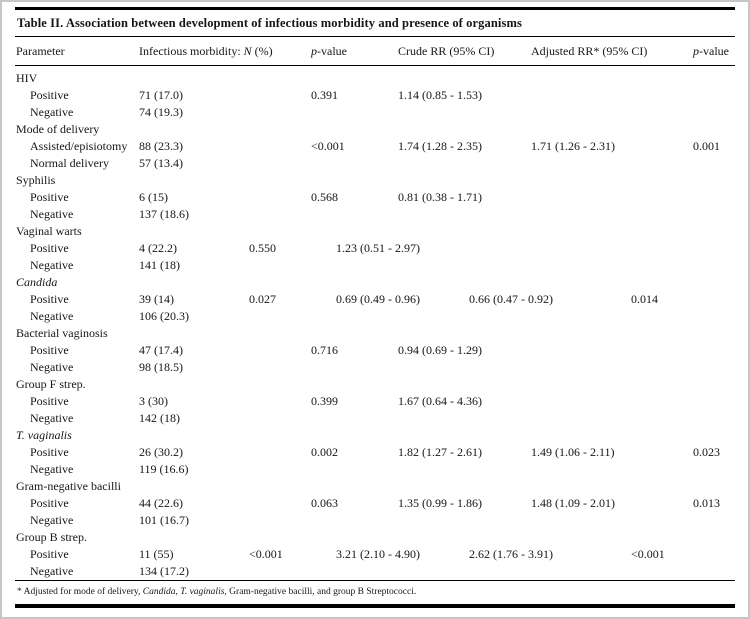  What do you see at coordinates (375, 129) in the screenshot?
I see `group-header-row: Mode of delivery` at bounding box center [375, 129].